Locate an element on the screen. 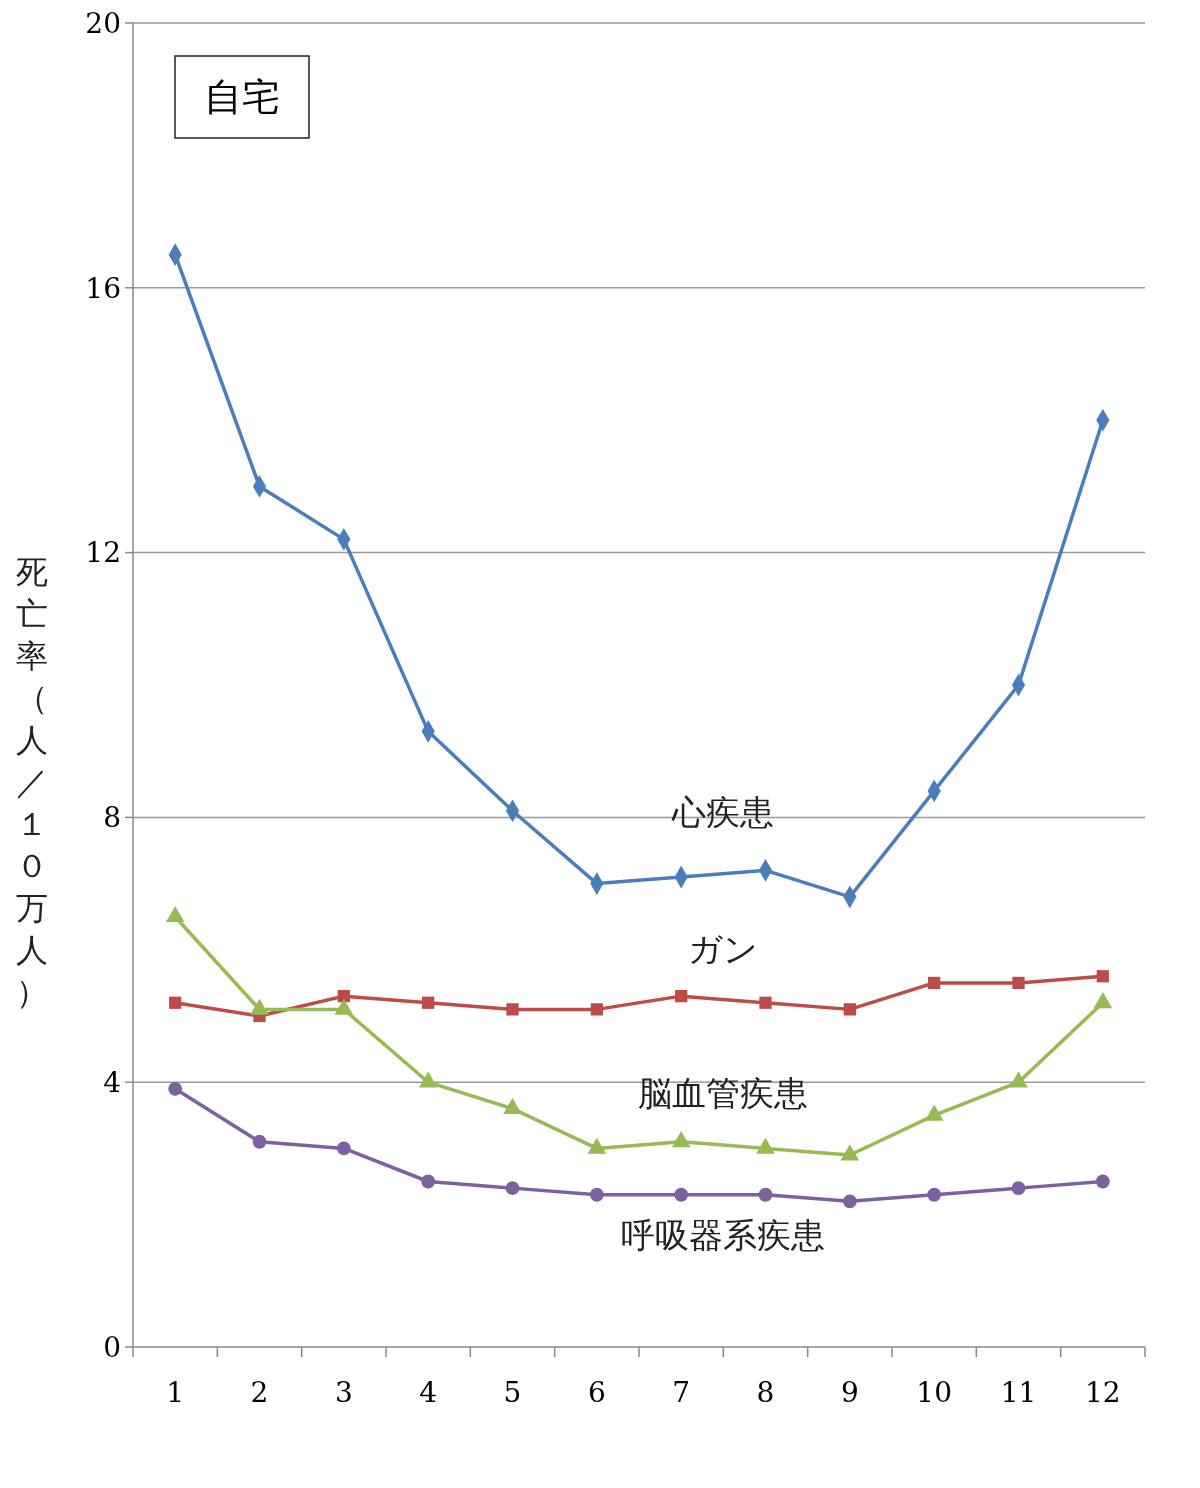 The image size is (1200, 1488). y-tick-label: 20 is located at coordinates (103, 23).